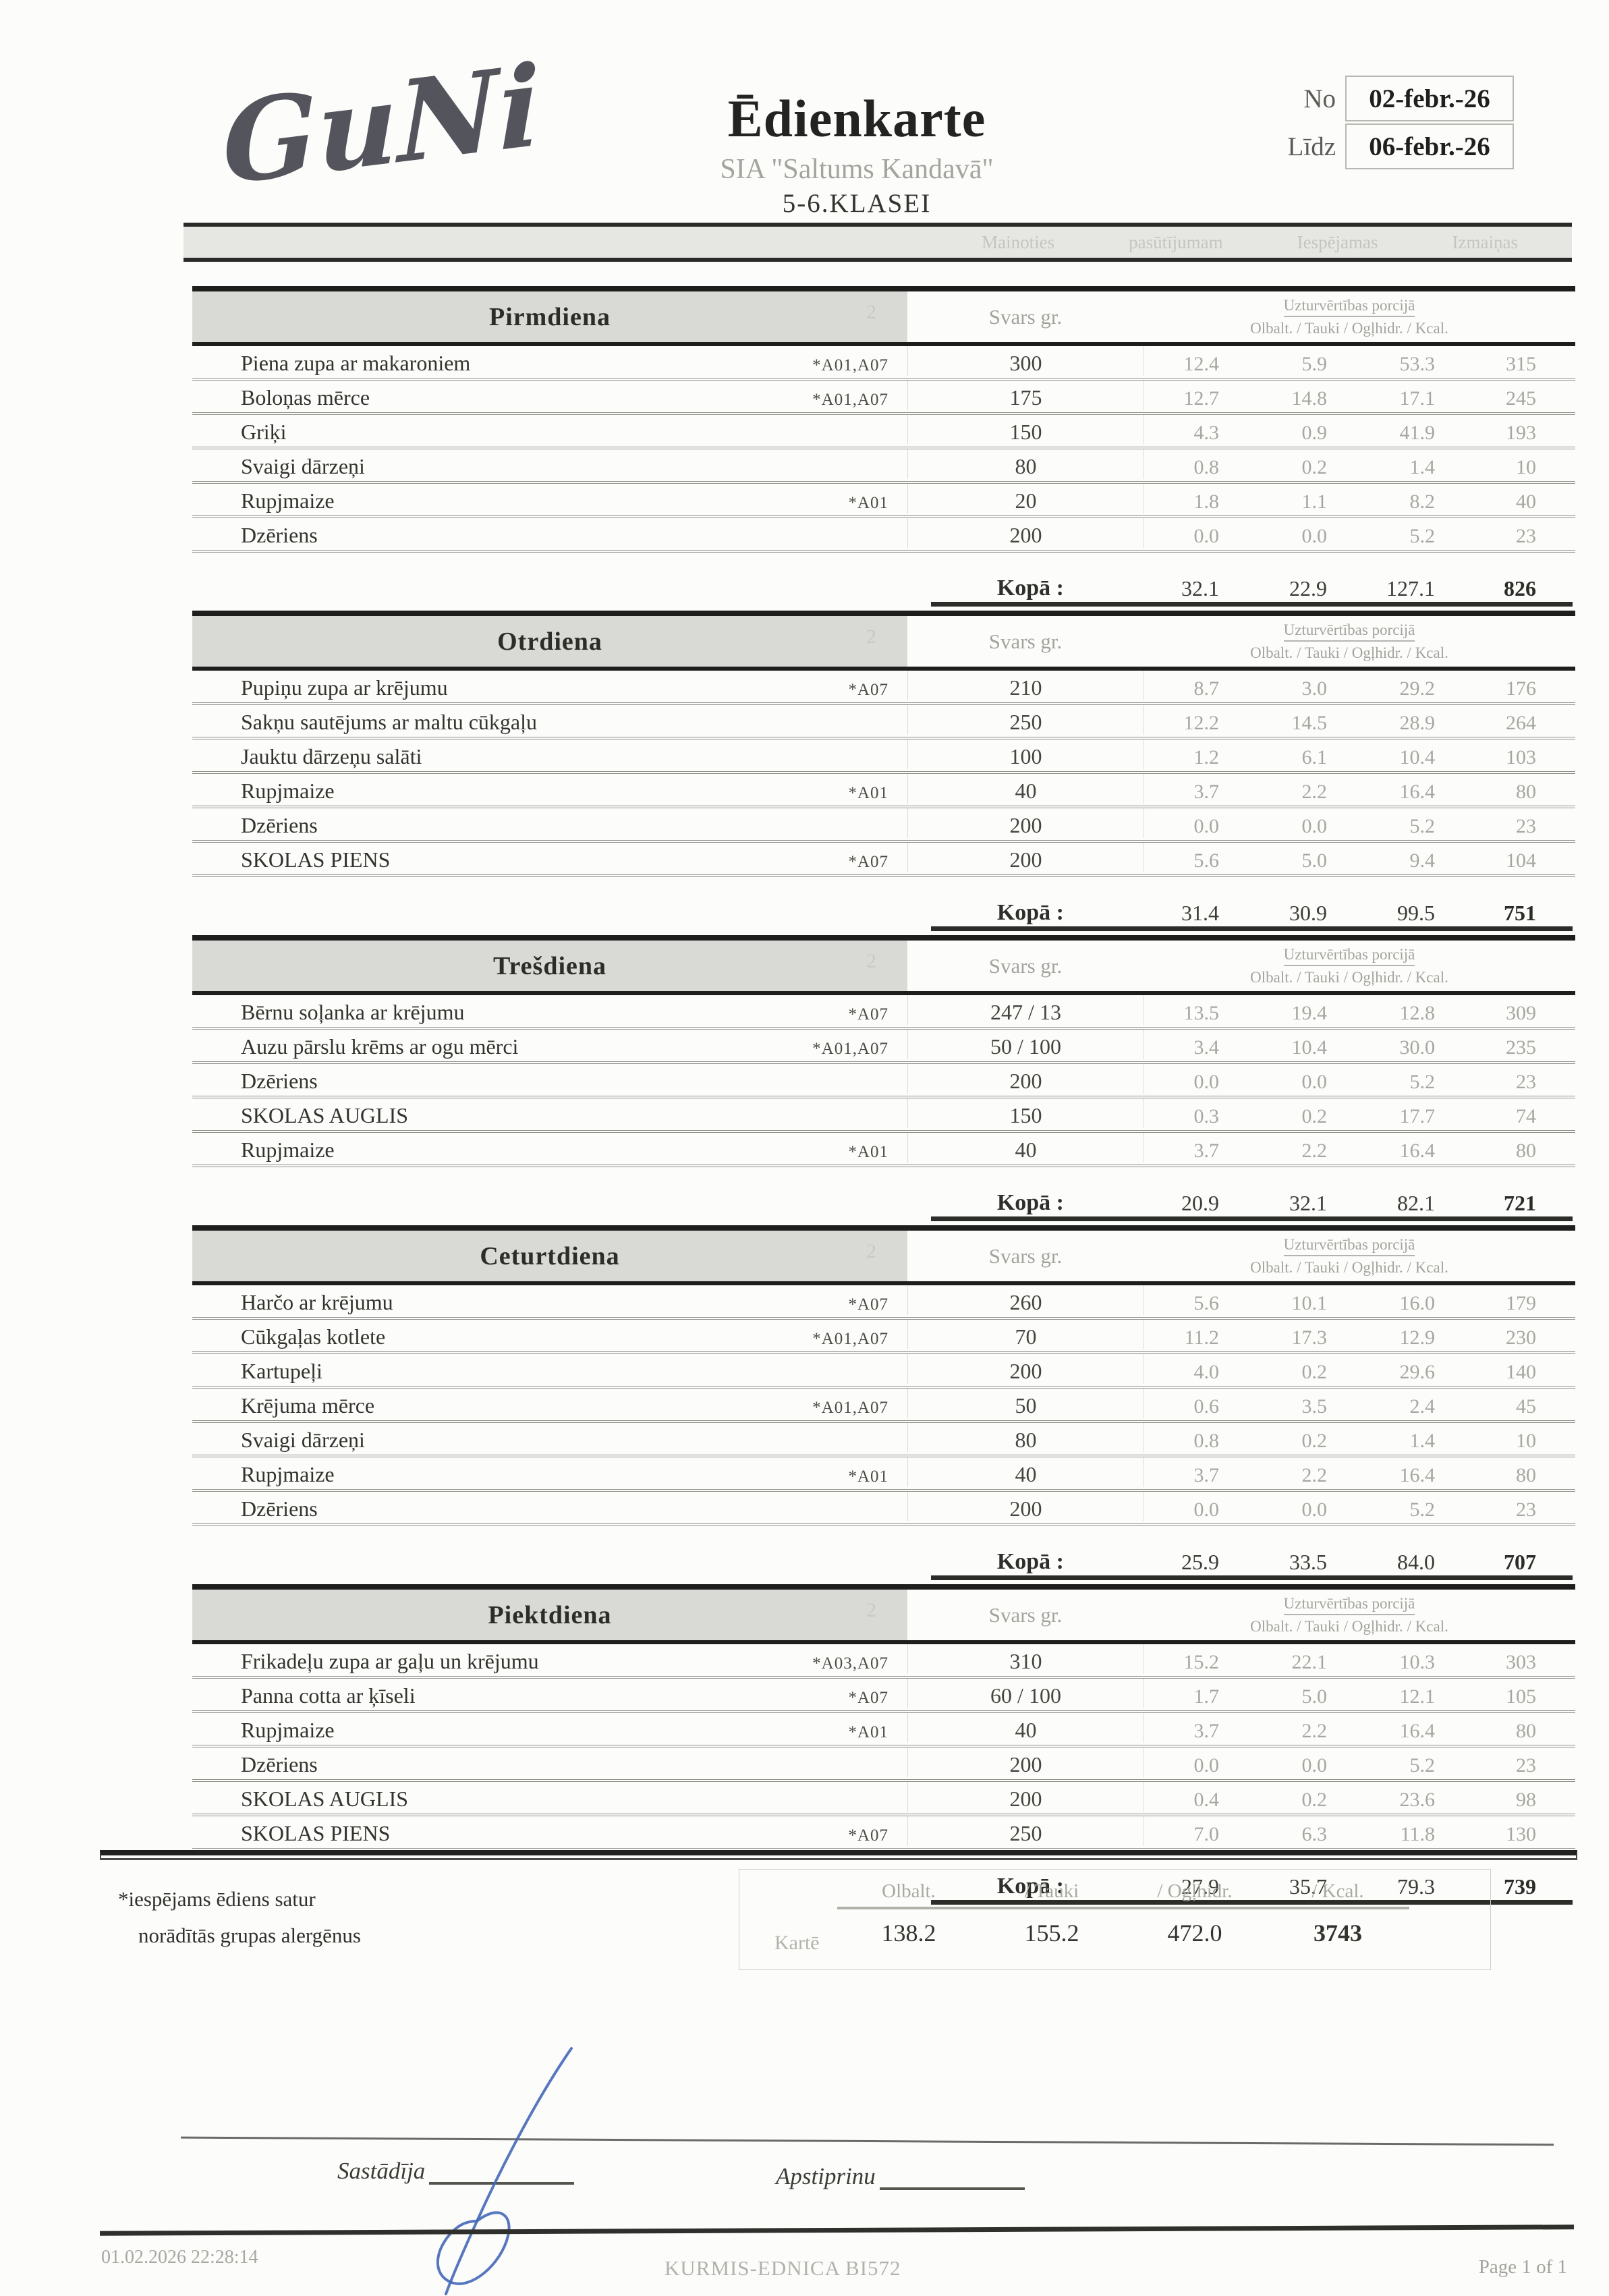 This screenshot has width=1609, height=2296. I want to click on carbs-value: 5.2, so click(1422, 1082).